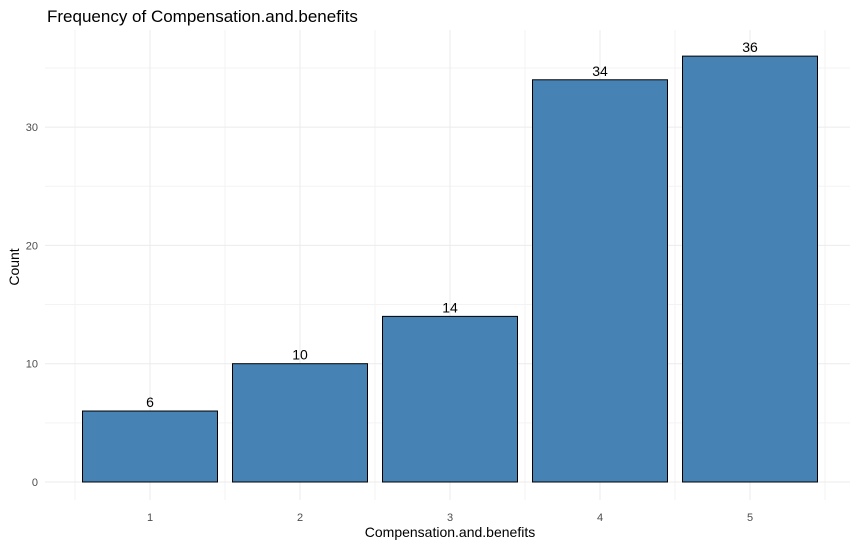 This screenshot has height=547, width=862. What do you see at coordinates (450, 532) in the screenshot?
I see `x-axis-title: Compensation.and.benefits` at bounding box center [450, 532].